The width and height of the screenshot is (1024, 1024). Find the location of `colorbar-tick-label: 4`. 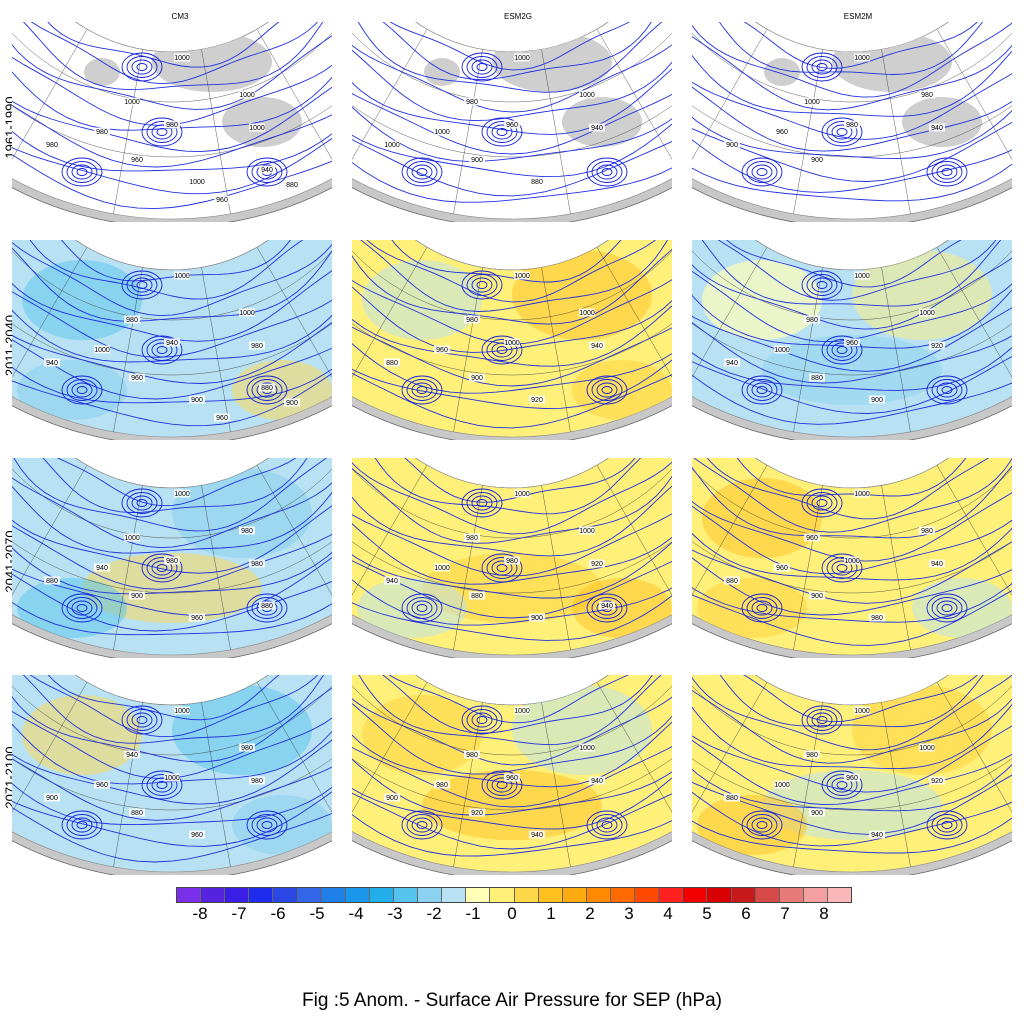

colorbar-tick-label: 4 is located at coordinates (668, 913).